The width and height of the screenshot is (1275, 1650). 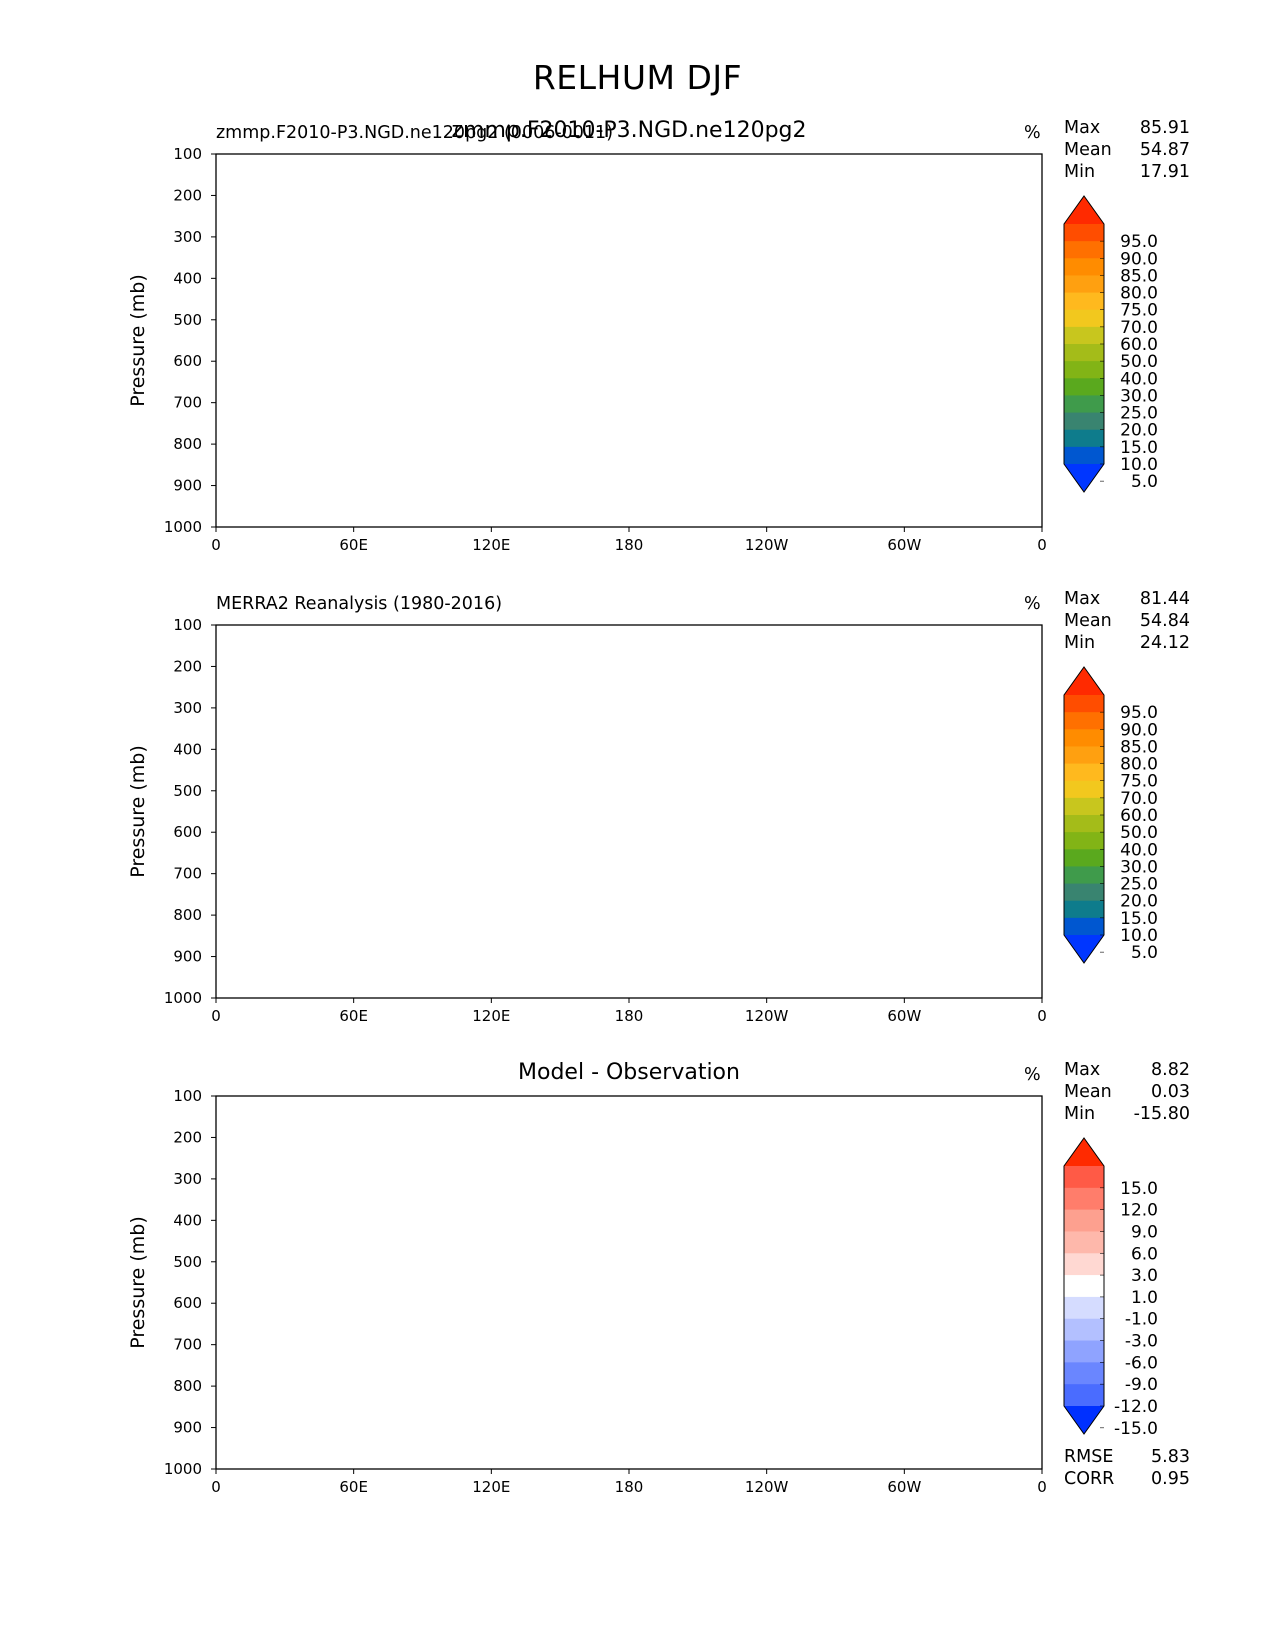 I want to click on x-tick-label: 60E, so click(x=353, y=545).